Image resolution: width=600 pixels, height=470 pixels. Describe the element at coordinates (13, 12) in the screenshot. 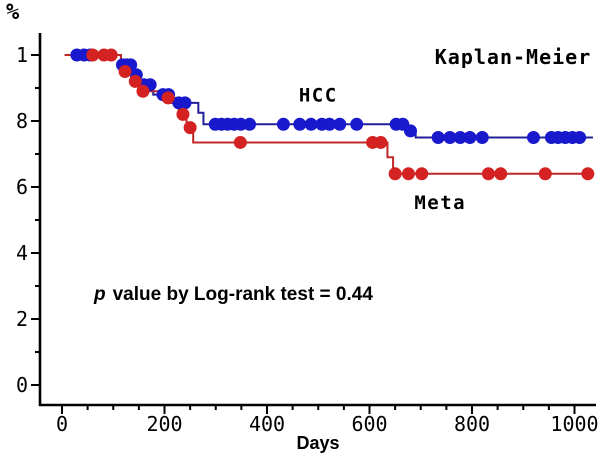

I see `y-axis-unit-label: %` at that location.